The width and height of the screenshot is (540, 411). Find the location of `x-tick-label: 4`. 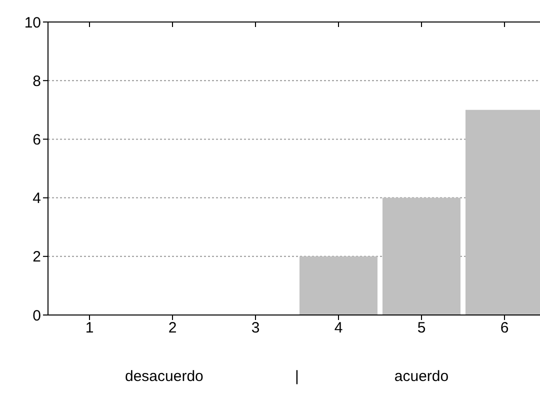

x-tick-label: 4 is located at coordinates (338, 328).